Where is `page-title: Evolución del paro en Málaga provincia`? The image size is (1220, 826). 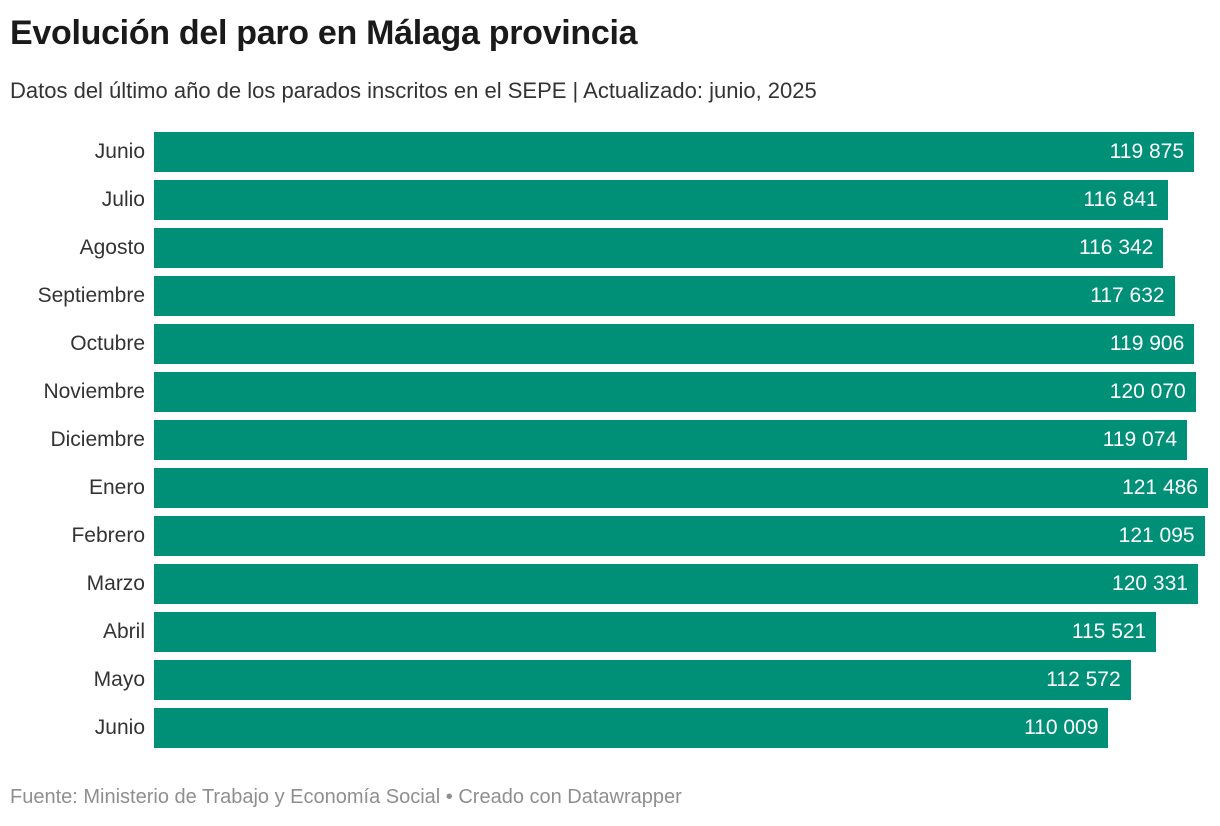
page-title: Evolución del paro en Málaga provincia is located at coordinates (324, 33).